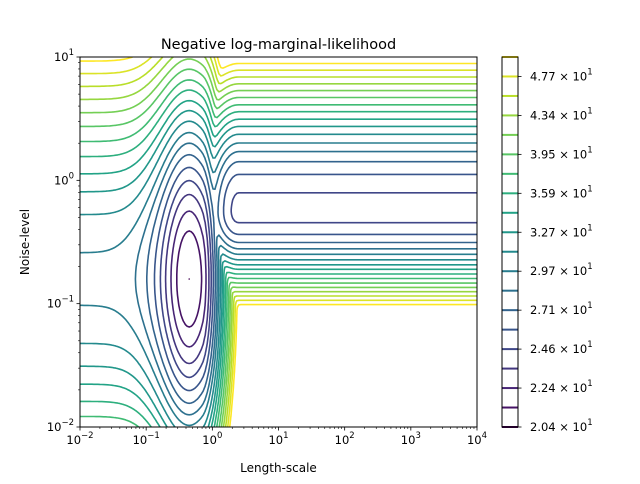 The image size is (640, 484). I want to click on x-tick-label: 10⁻¹, so click(146, 439).